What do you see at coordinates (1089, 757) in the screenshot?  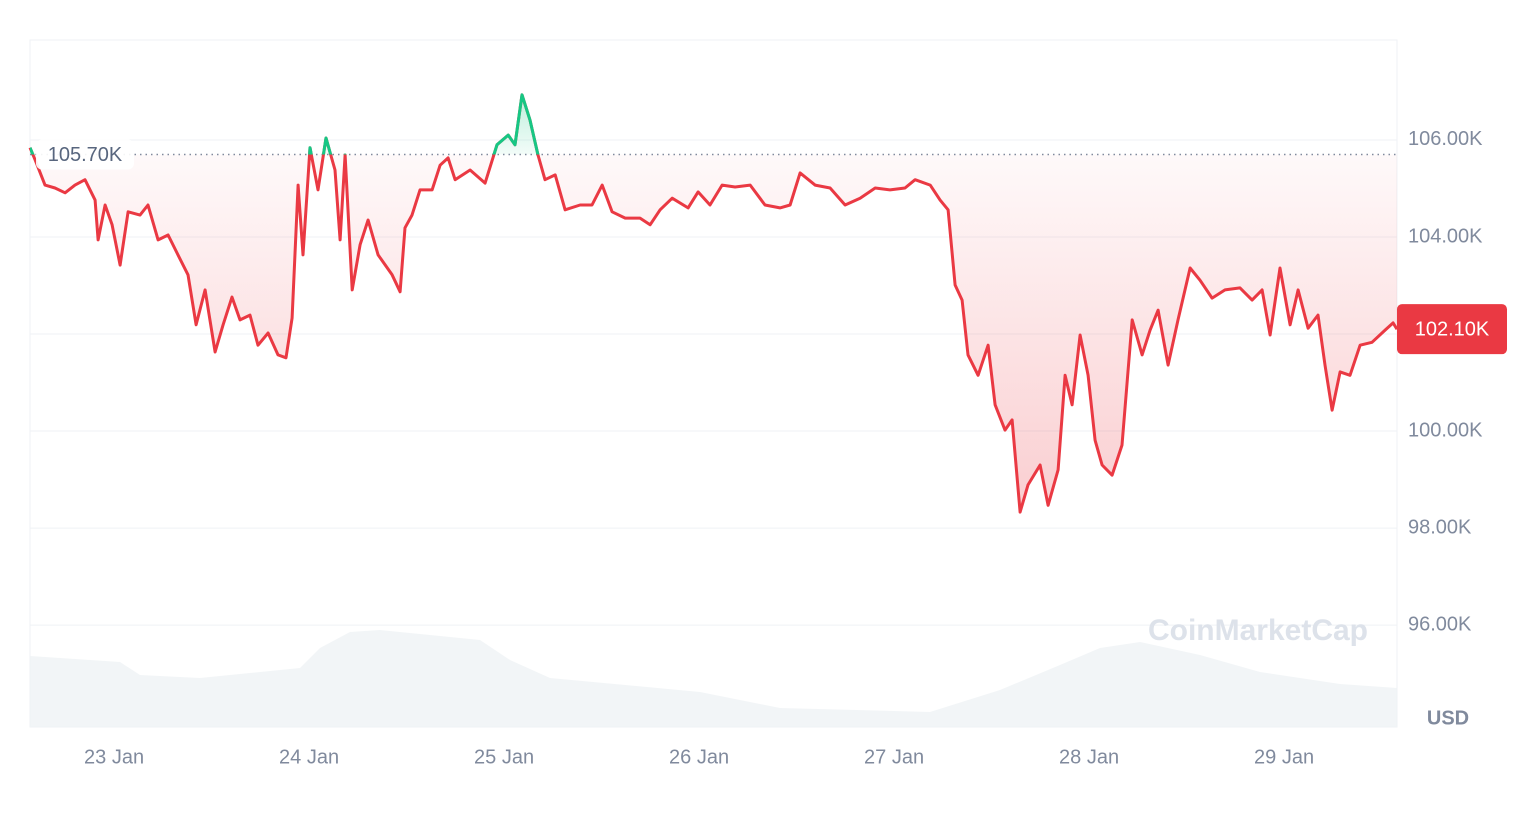 I see `x-tick-label: 28 Jan` at bounding box center [1089, 757].